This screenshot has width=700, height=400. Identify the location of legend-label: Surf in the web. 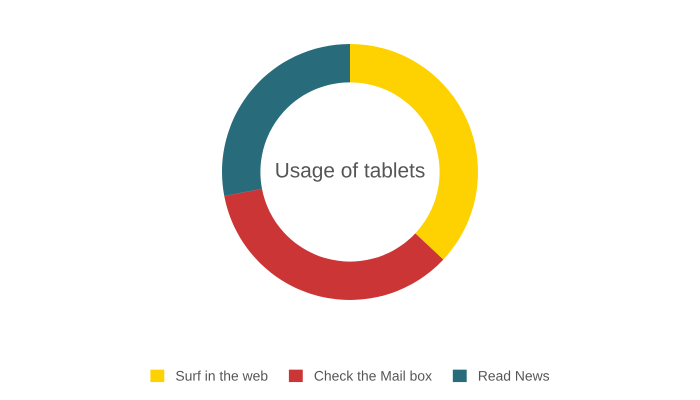
(222, 375).